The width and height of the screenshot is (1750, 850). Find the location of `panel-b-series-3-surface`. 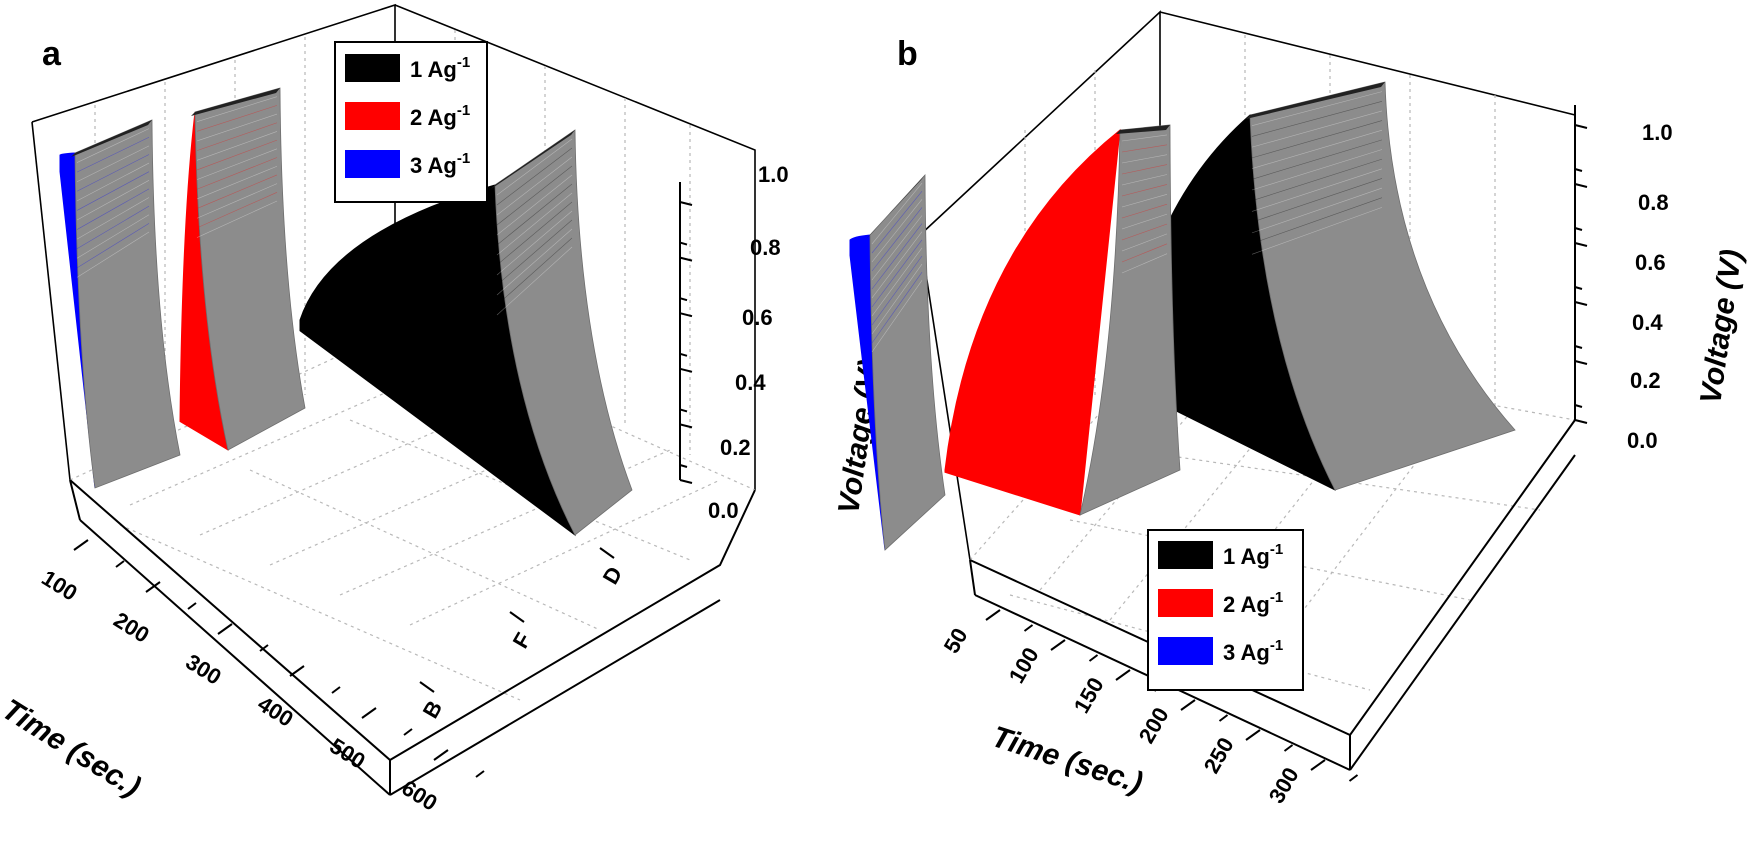

panel-b-series-3-surface is located at coordinates (897, 362).